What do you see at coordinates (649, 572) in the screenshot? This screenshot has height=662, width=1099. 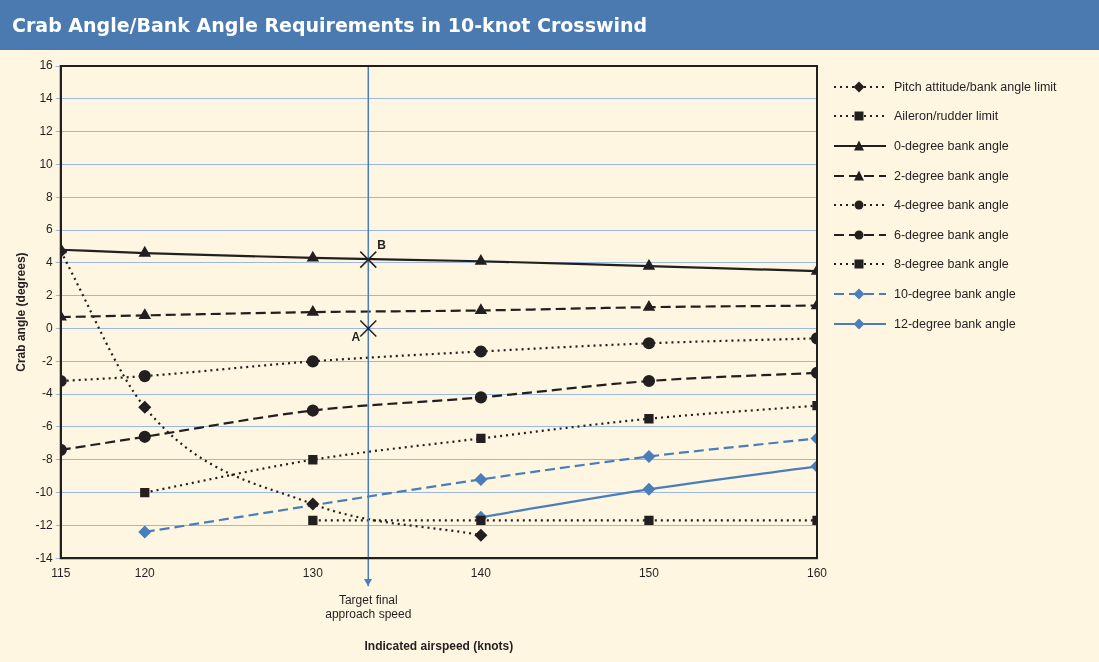 I see `x-tick-label: 150` at bounding box center [649, 572].